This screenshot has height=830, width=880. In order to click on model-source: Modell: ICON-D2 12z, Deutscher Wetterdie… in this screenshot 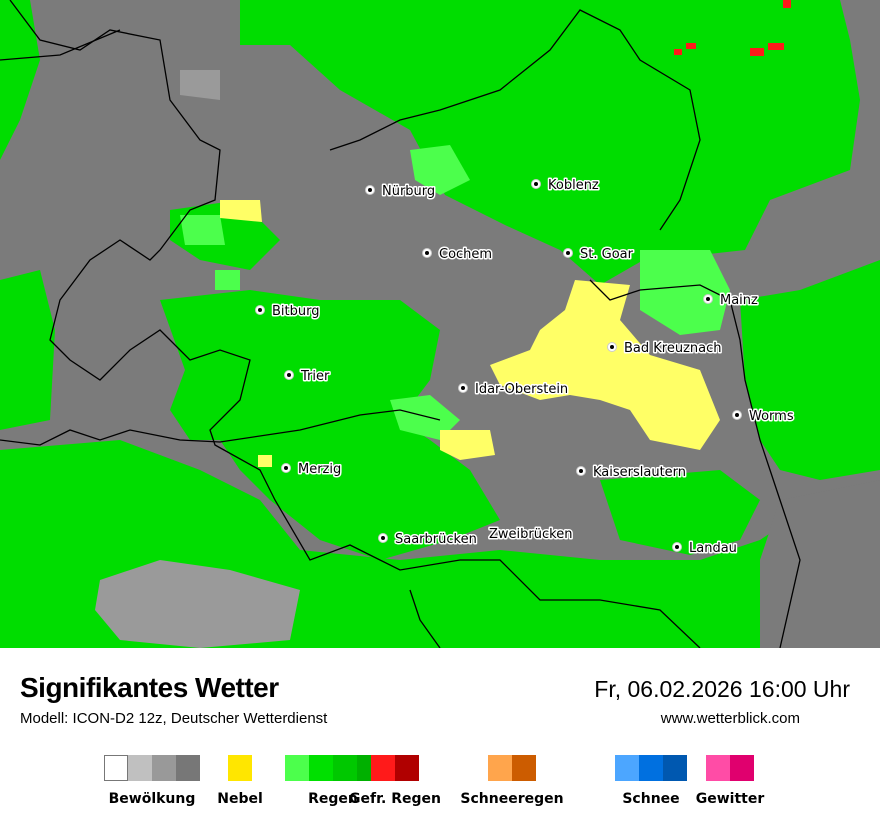, I will do `click(174, 718)`.